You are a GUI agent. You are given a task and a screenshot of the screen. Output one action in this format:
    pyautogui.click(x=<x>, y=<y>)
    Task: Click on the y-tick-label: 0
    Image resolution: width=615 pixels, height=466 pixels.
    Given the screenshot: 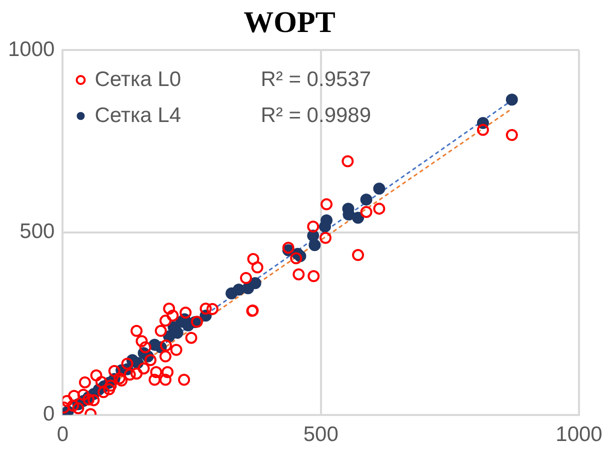 What is the action you would take?
    pyautogui.click(x=49, y=414)
    